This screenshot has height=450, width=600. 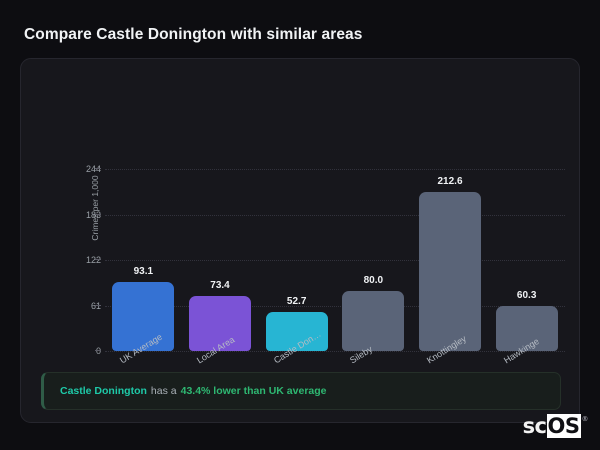 I want to click on bar-value-label: 93.1, so click(x=143, y=271).